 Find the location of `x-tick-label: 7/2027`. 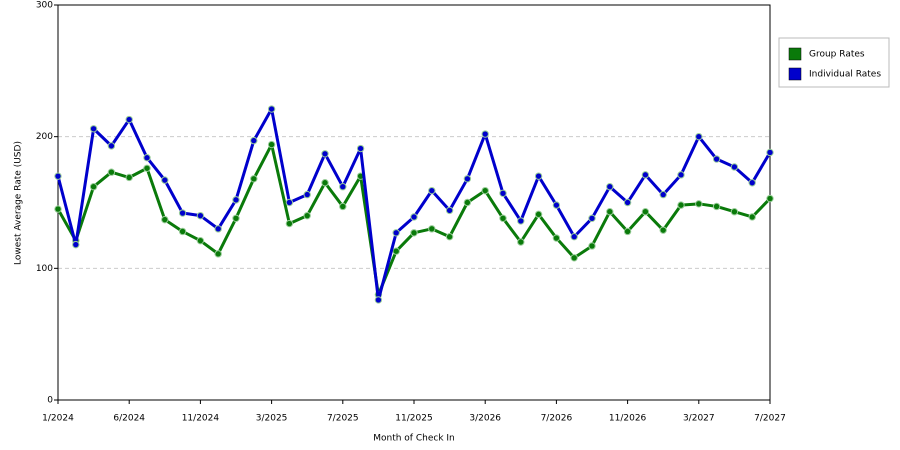

x-tick-label: 7/2027 is located at coordinates (770, 419).